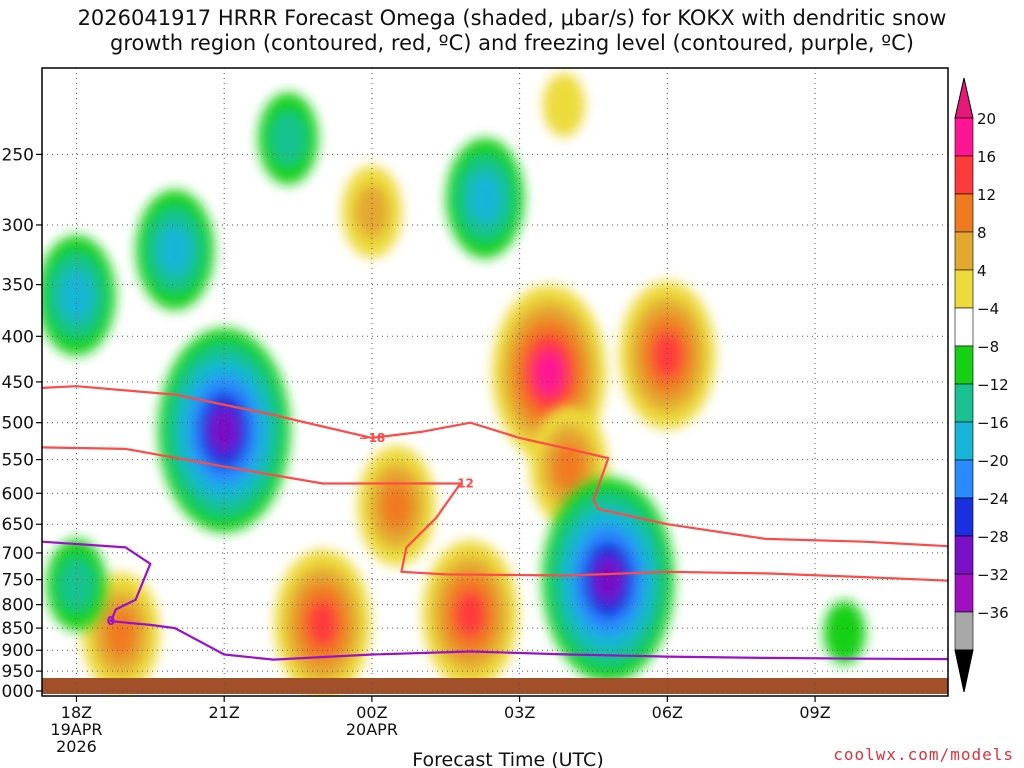 The height and width of the screenshot is (768, 1024). I want to click on credit-text: coolwx.com/models, so click(923, 754).